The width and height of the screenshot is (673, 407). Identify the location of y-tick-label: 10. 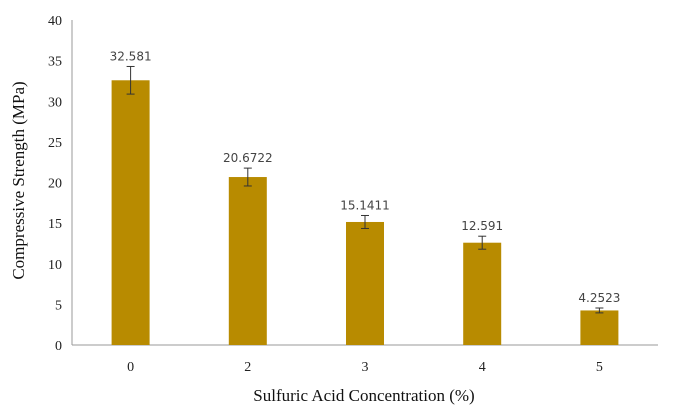
(55, 265).